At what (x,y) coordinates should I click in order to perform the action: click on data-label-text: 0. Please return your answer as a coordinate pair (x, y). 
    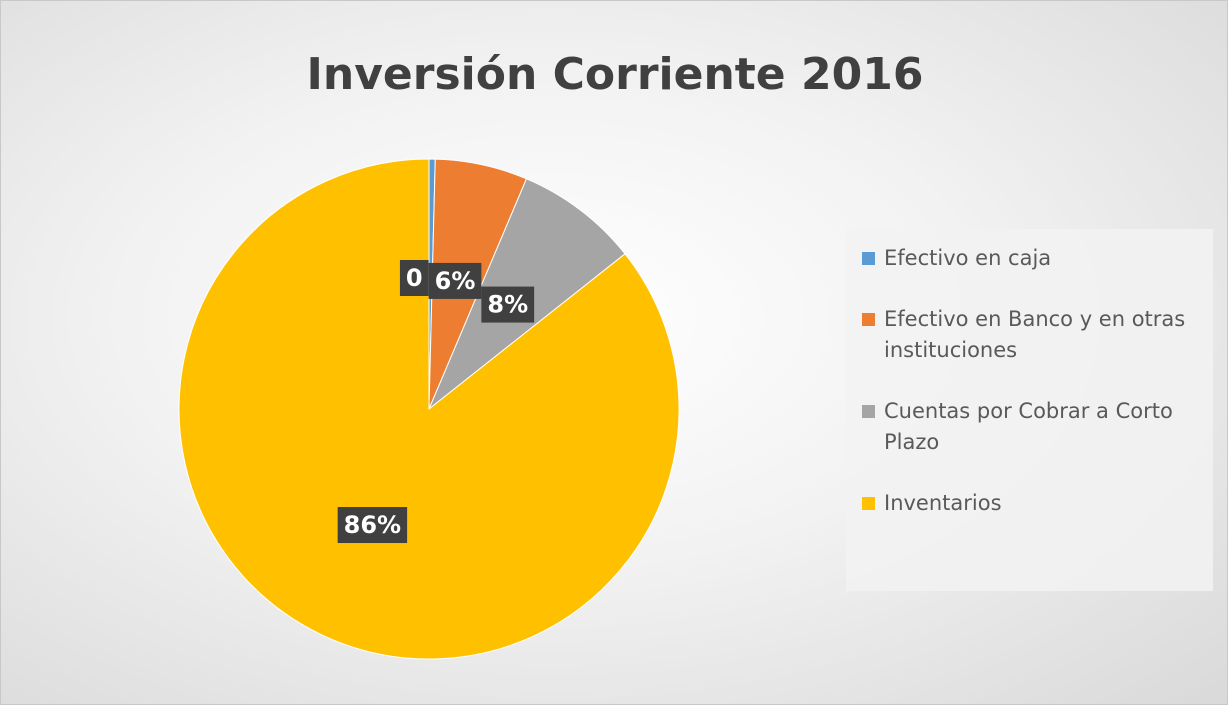
    Looking at the image, I should click on (414, 278).